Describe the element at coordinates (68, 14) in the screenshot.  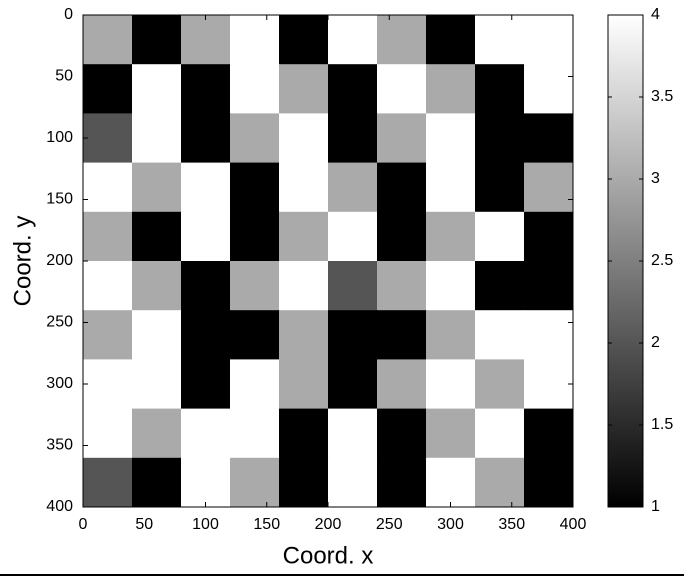
I see `y-tick-label: 0` at that location.